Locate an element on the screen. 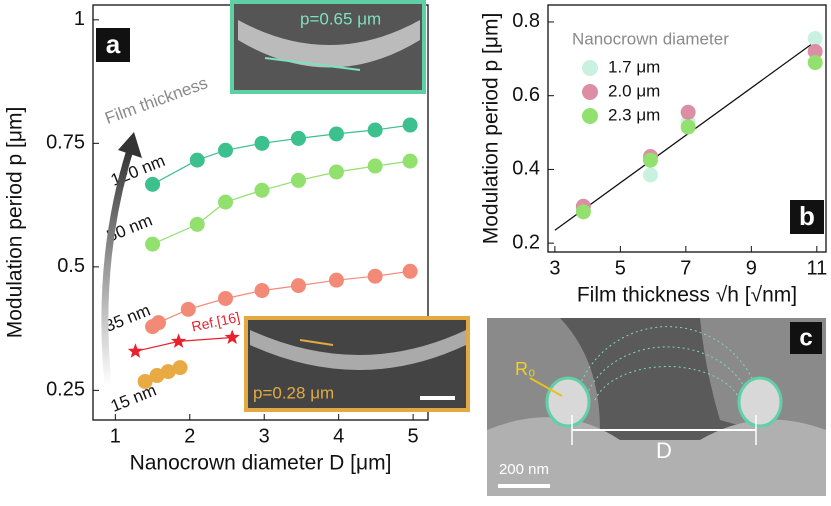 The image size is (831, 506). arrow-head is located at coordinates (130, 145).